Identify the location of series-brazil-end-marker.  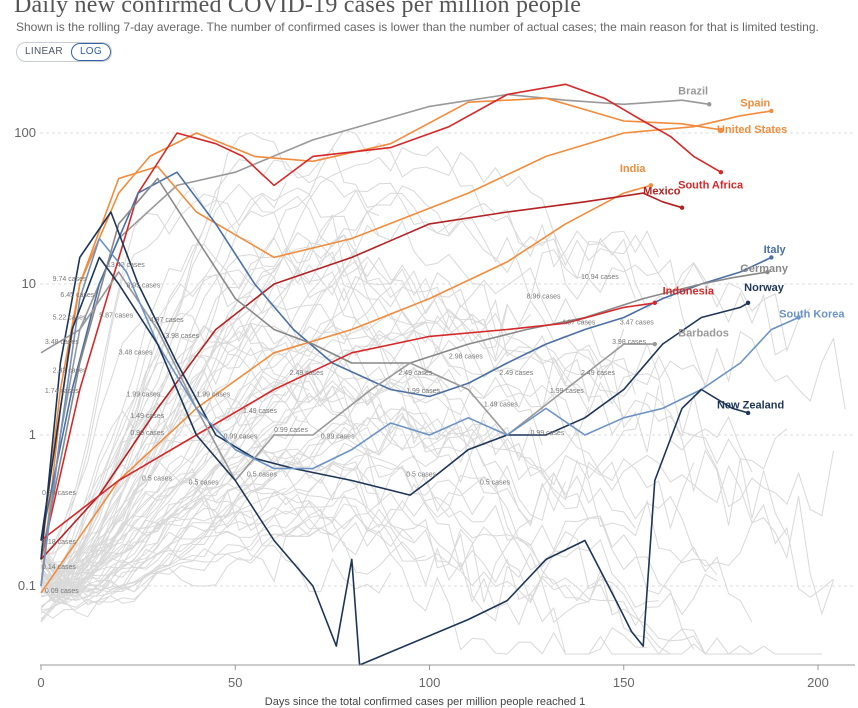
(709, 104).